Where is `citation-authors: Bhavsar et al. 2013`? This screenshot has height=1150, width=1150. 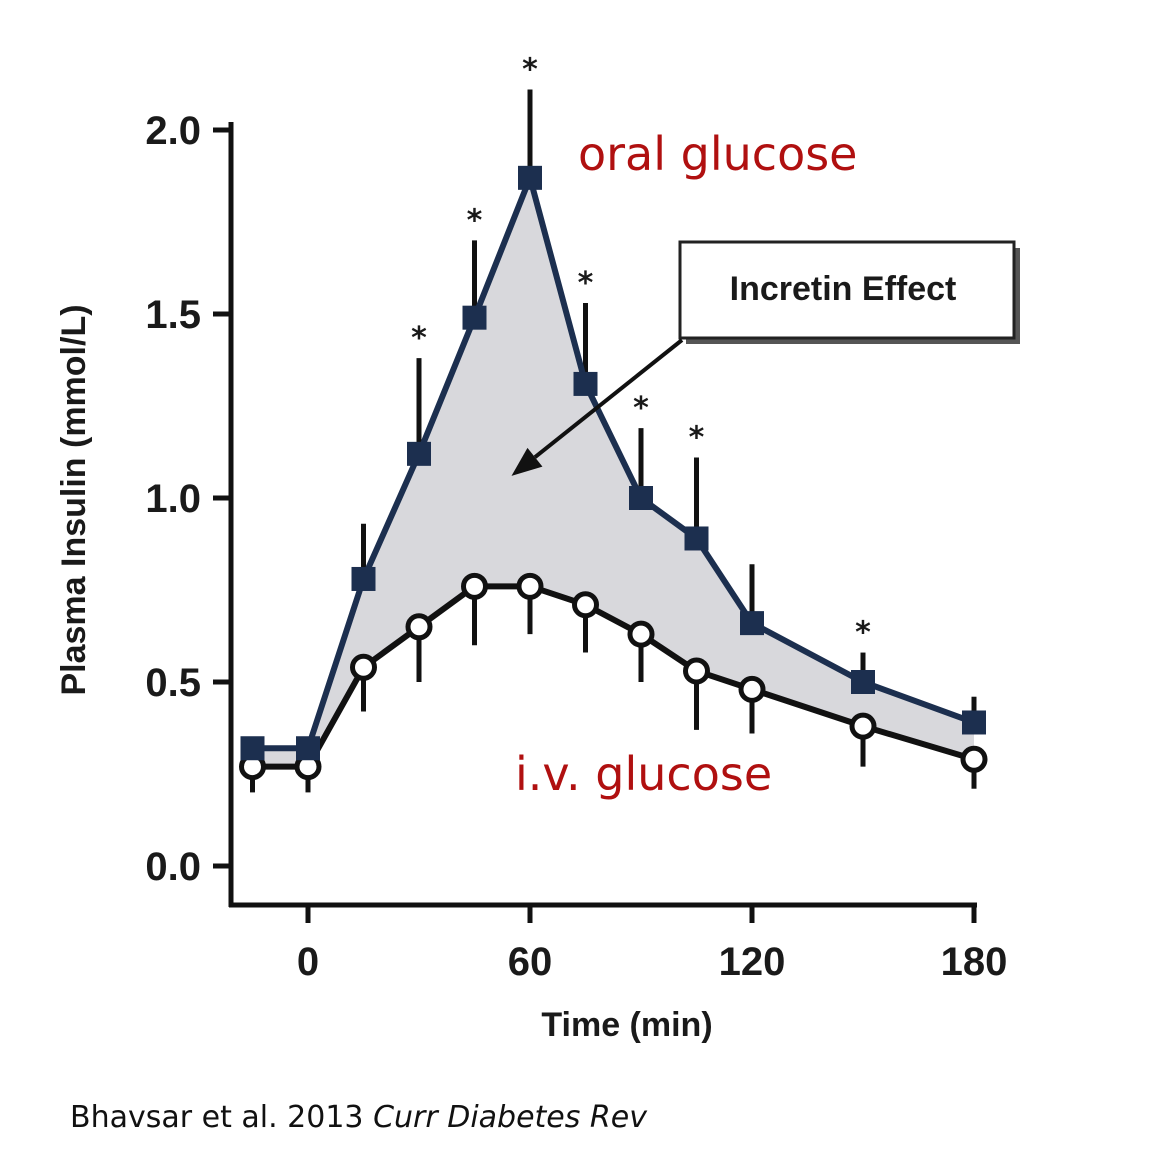
citation-authors: Bhavsar et al. 2013 is located at coordinates (217, 1117).